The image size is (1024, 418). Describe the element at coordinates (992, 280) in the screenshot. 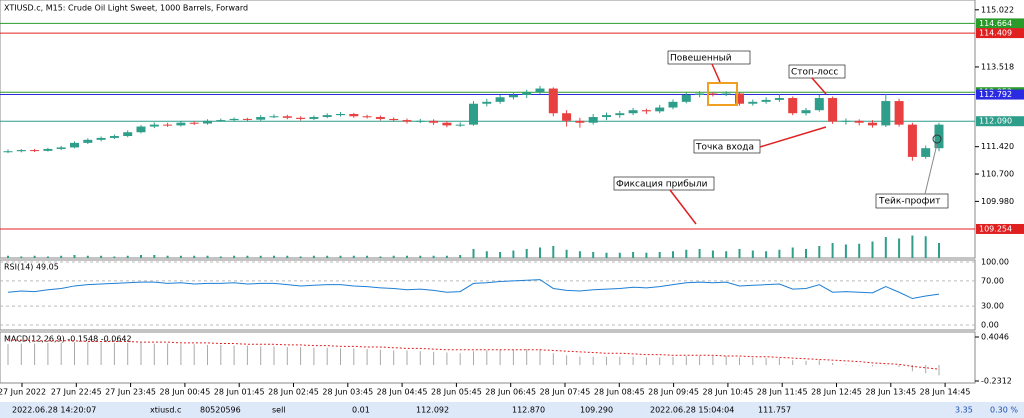

I see `y-tick-label: 70.00` at that location.